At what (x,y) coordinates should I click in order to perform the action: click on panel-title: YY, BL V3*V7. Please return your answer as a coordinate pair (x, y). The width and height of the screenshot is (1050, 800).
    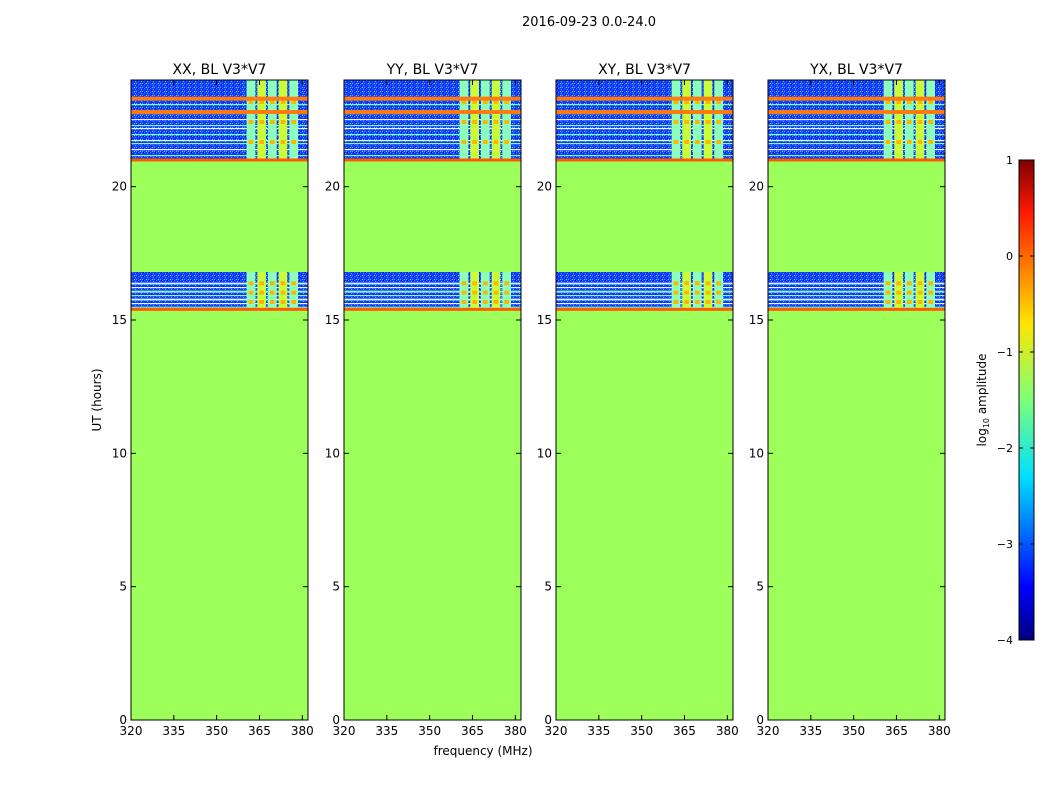
    Looking at the image, I should click on (432, 70).